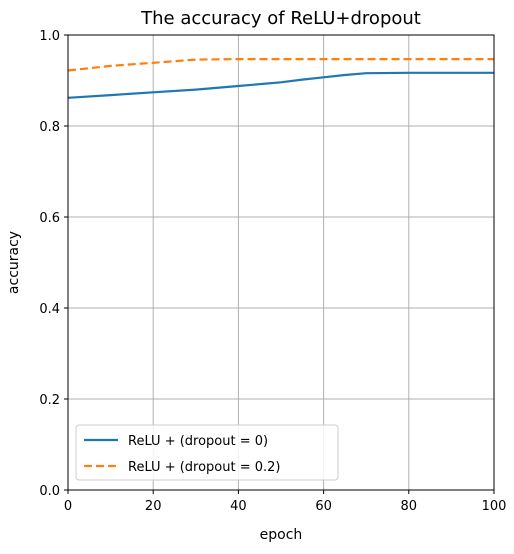  What do you see at coordinates (153, 506) in the screenshot?
I see `x-tick-label: 20` at bounding box center [153, 506].